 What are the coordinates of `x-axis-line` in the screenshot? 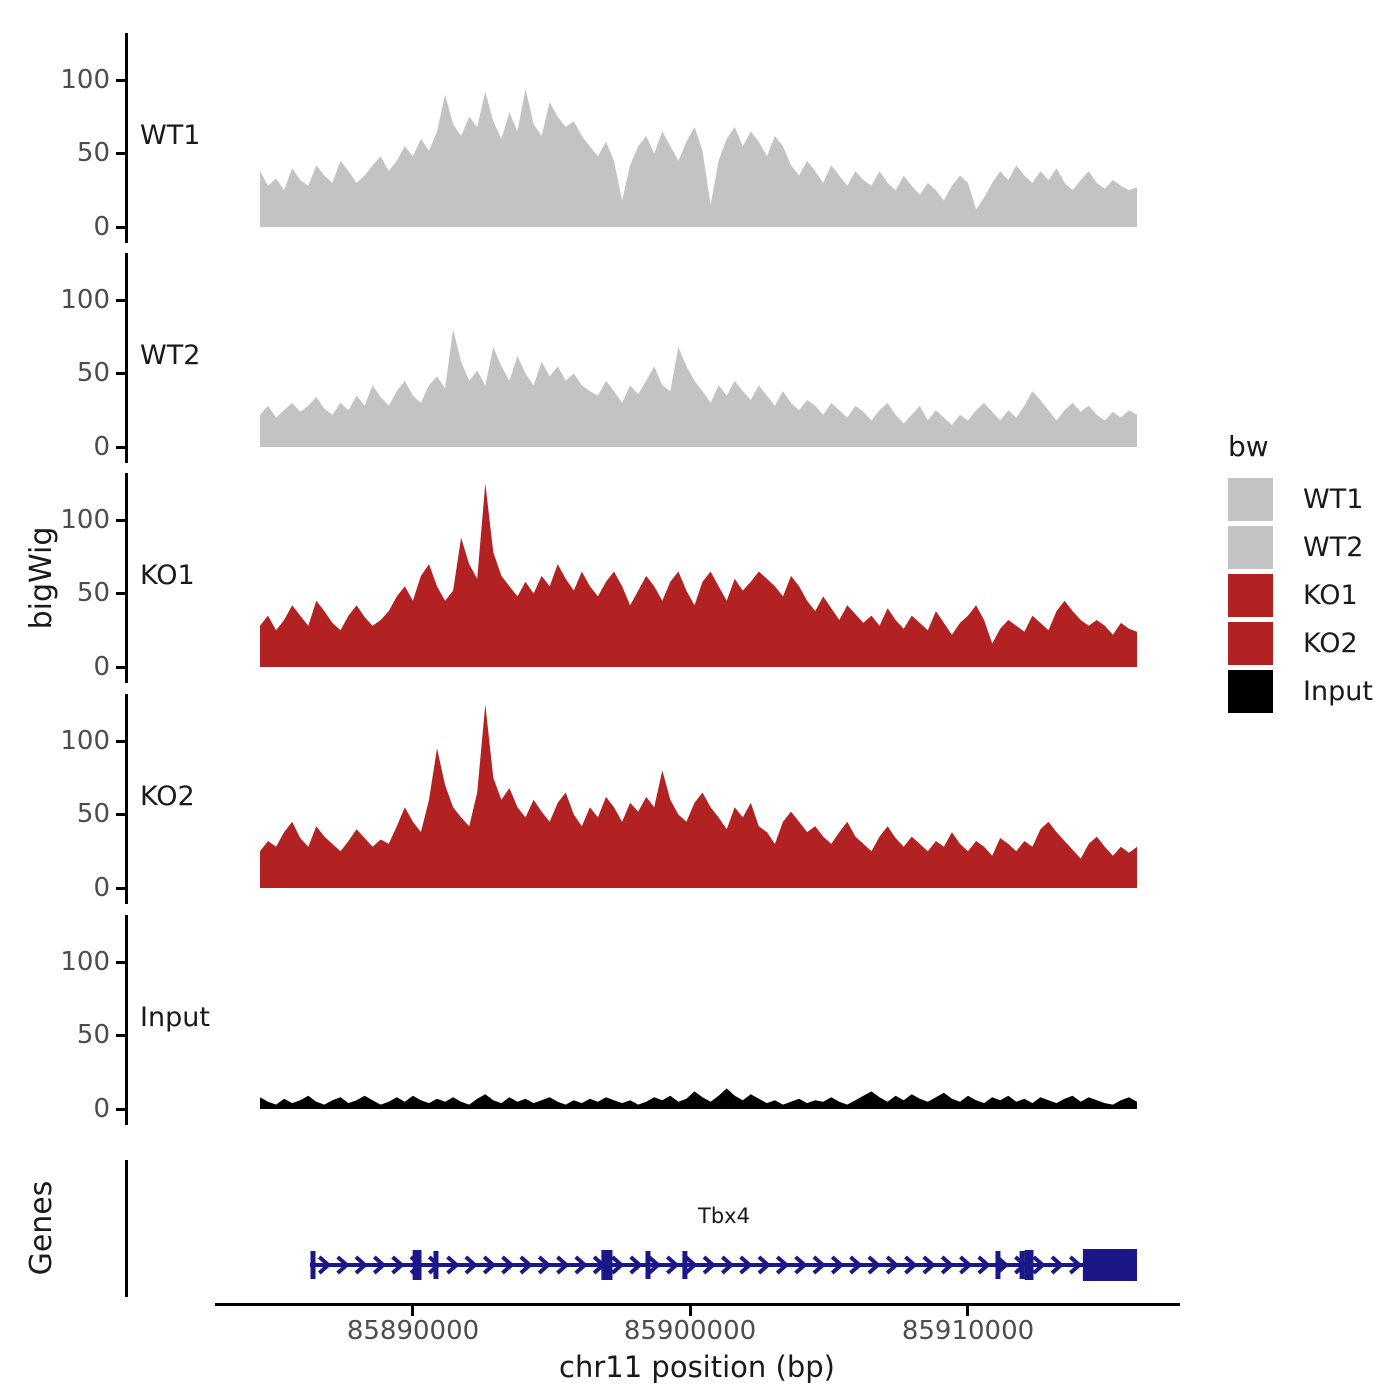 It's located at (697, 1304).